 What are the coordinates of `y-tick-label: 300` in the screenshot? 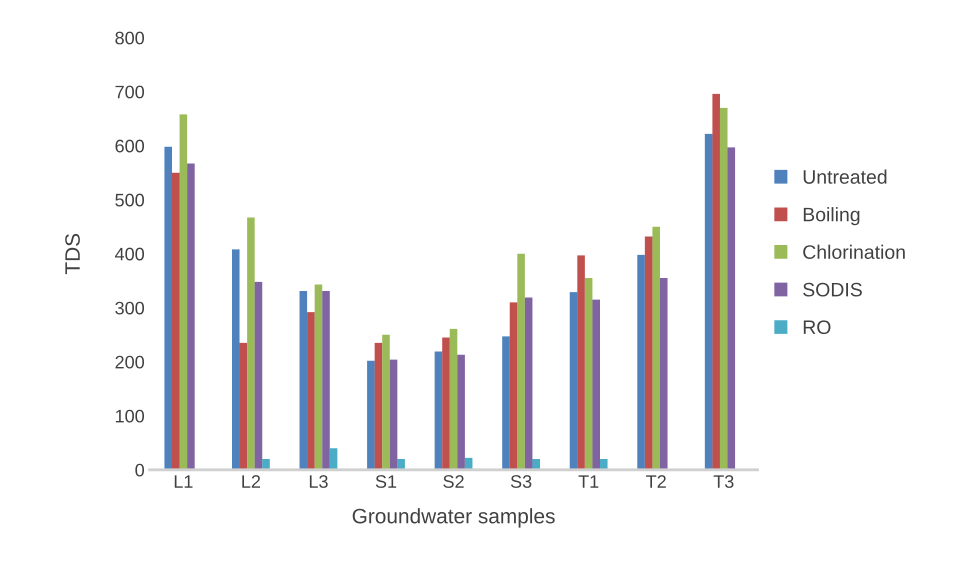 It's located at (129, 308).